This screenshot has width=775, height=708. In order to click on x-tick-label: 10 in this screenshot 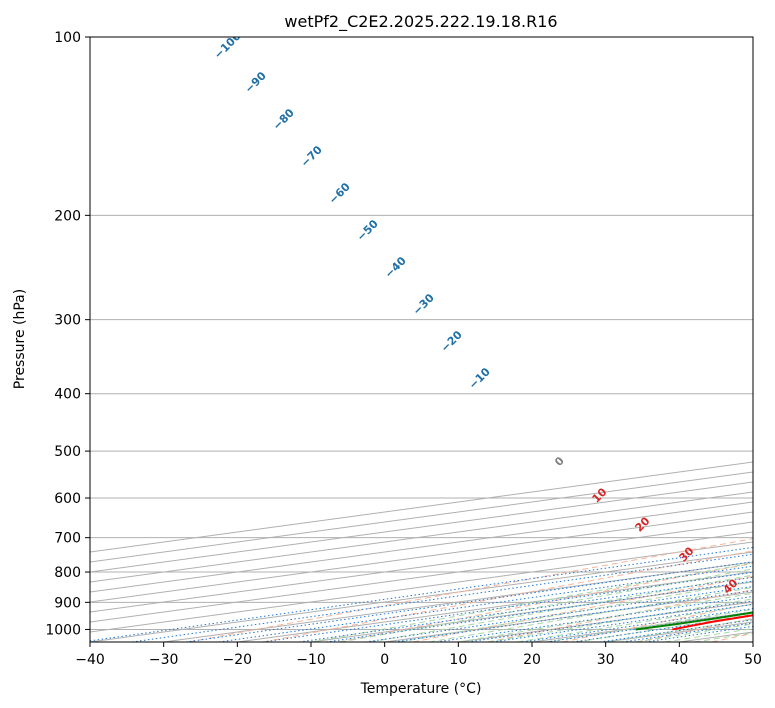, I will do `click(458, 660)`.